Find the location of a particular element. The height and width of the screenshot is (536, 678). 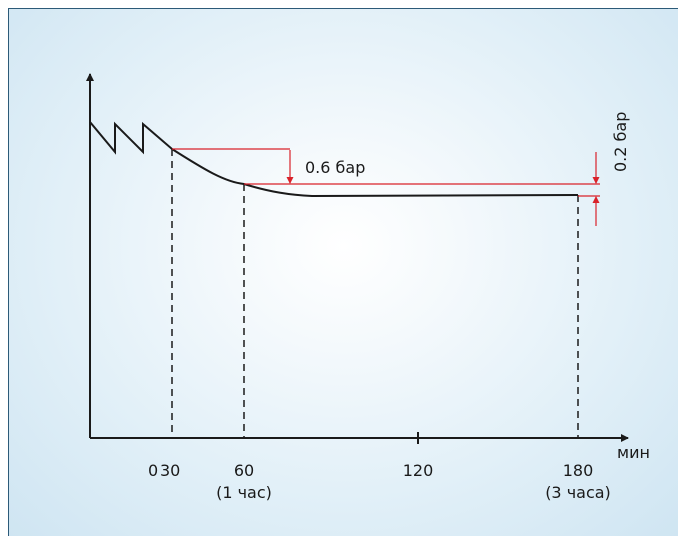

x-tick-label-180: 180 is located at coordinates (578, 470).